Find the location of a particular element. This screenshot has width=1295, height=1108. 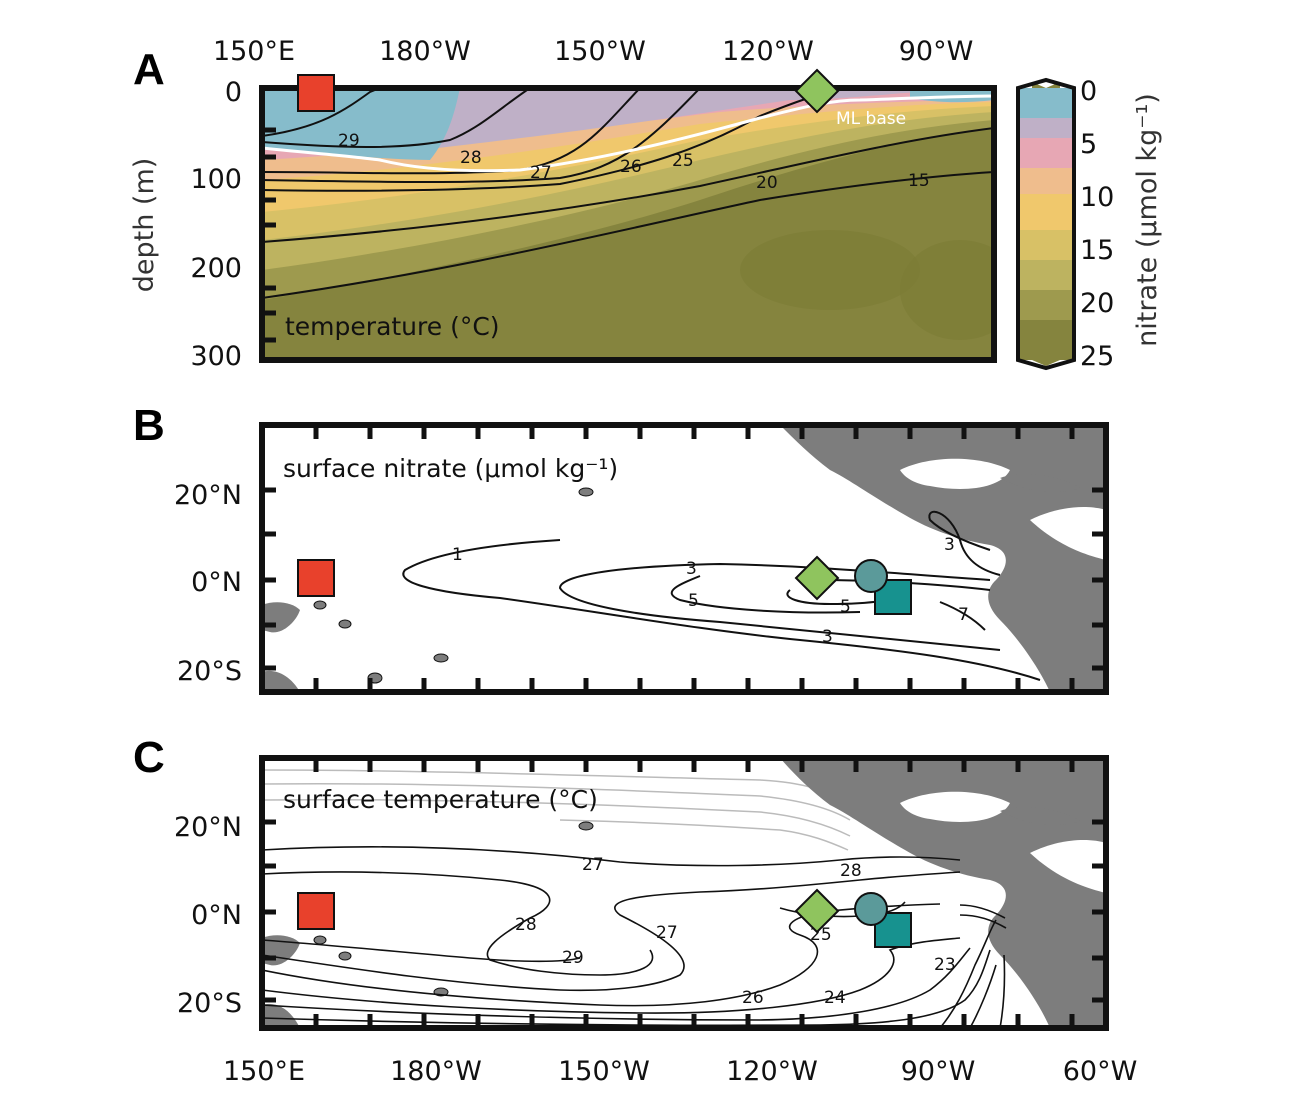

contour-label: 15 is located at coordinates (919, 181).